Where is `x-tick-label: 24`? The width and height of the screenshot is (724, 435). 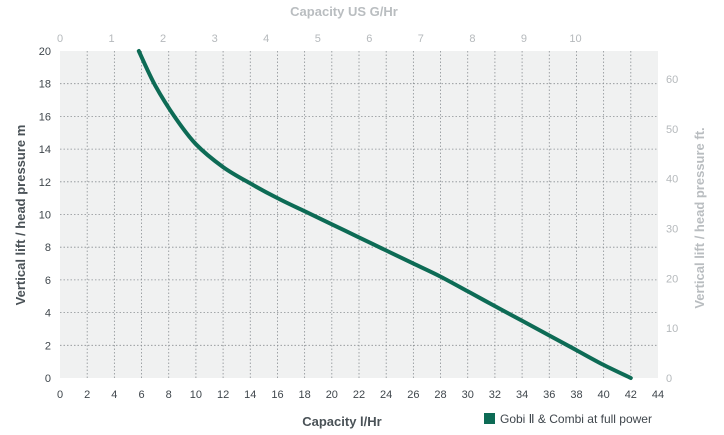
x-tick-label: 24 is located at coordinates (386, 395).